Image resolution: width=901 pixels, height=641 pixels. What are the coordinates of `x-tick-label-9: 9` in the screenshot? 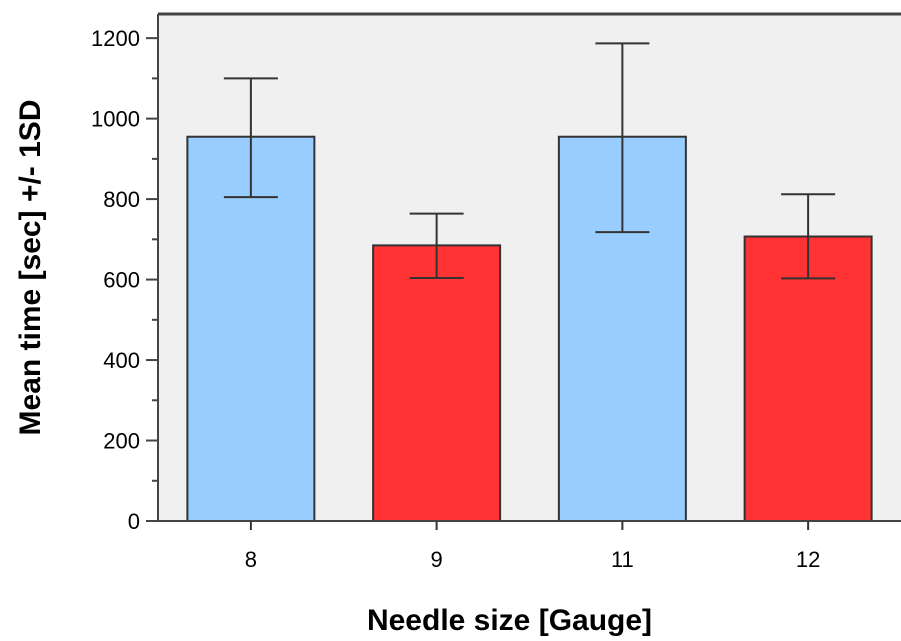 It's located at (437, 559).